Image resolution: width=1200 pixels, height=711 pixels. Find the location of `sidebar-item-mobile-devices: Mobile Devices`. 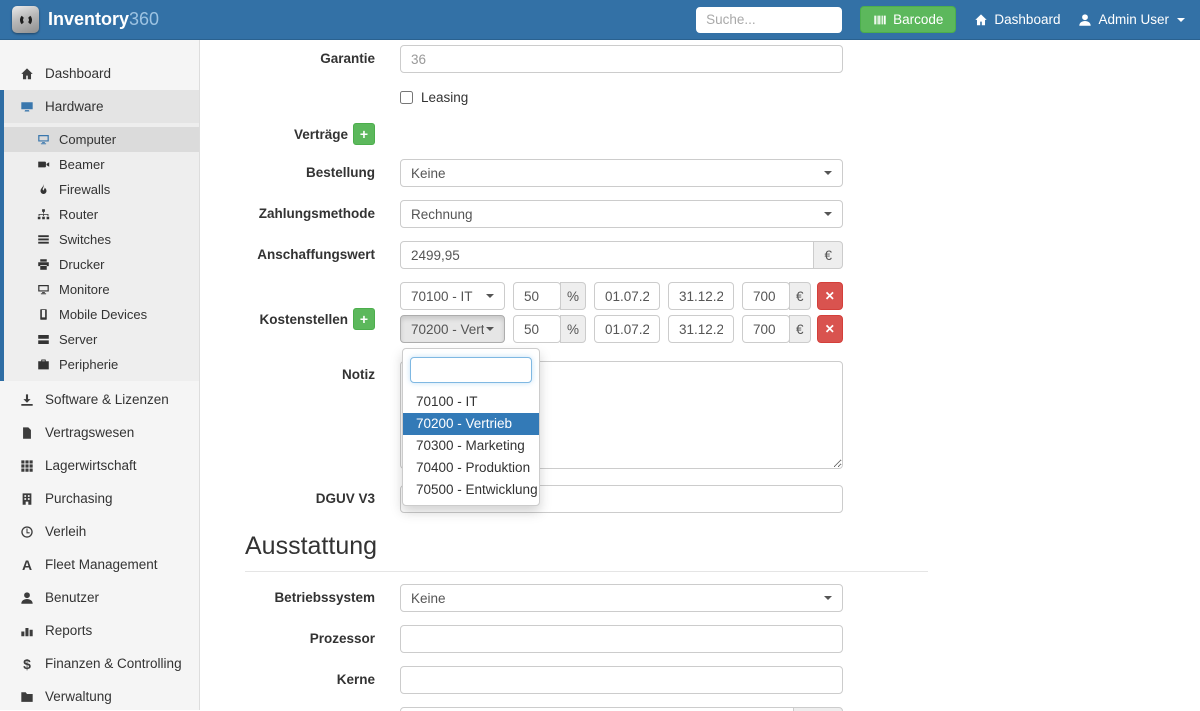

sidebar-item-mobile-devices: Mobile Devices is located at coordinates (101, 314).